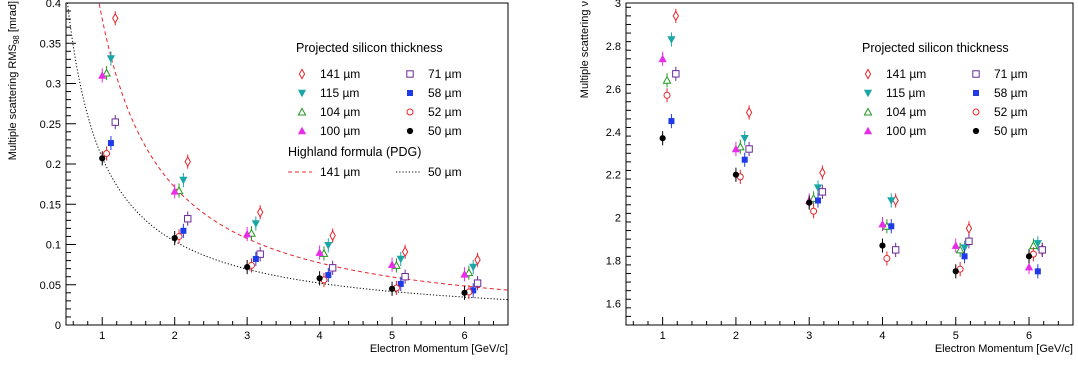 Image resolution: width=1078 pixels, height=367 pixels. What do you see at coordinates (613, 262) in the screenshot?
I see `y-tick-label: 1.8` at bounding box center [613, 262].